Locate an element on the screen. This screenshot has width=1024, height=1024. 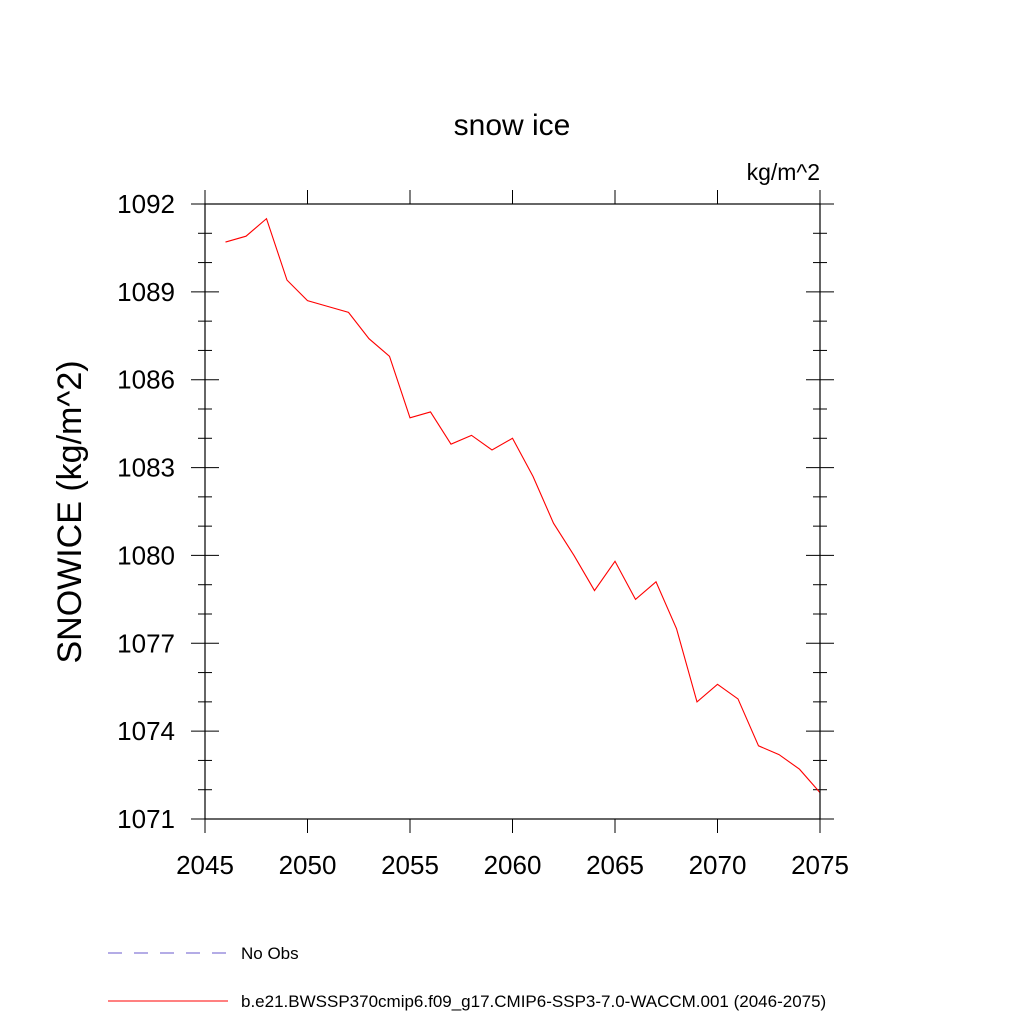
y-tick-label: 1077 is located at coordinates (146, 643).